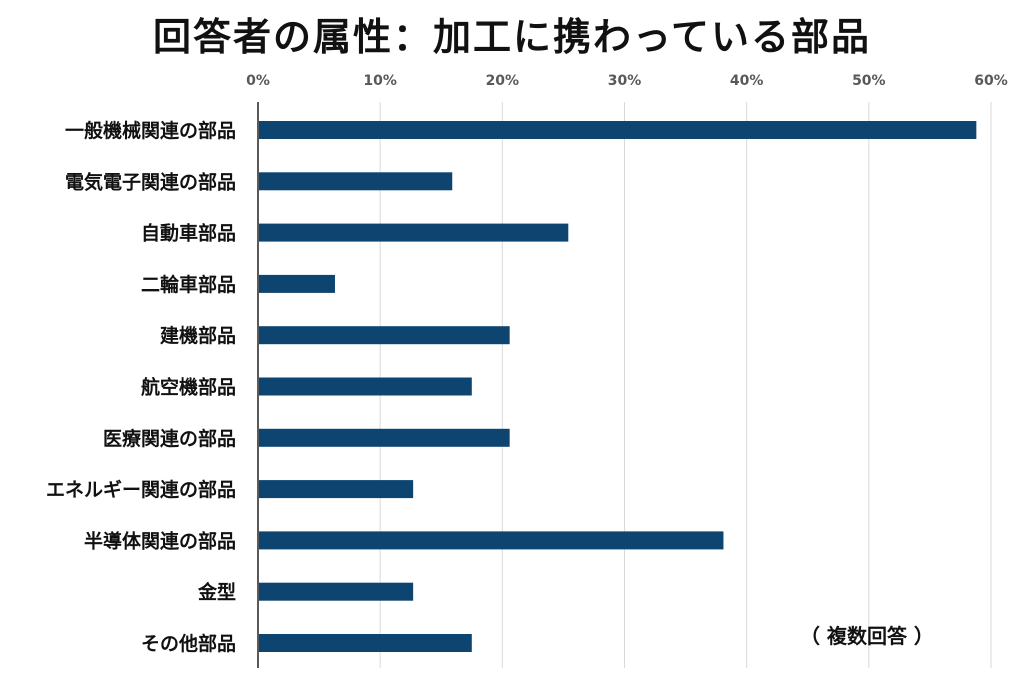  I want to click on category-label: エネルギー関連の部品, so click(141, 489).